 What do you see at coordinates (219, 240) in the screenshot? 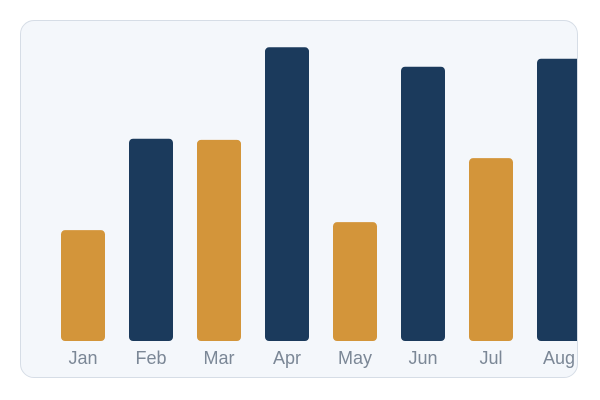
I see `bar-mar` at bounding box center [219, 240].